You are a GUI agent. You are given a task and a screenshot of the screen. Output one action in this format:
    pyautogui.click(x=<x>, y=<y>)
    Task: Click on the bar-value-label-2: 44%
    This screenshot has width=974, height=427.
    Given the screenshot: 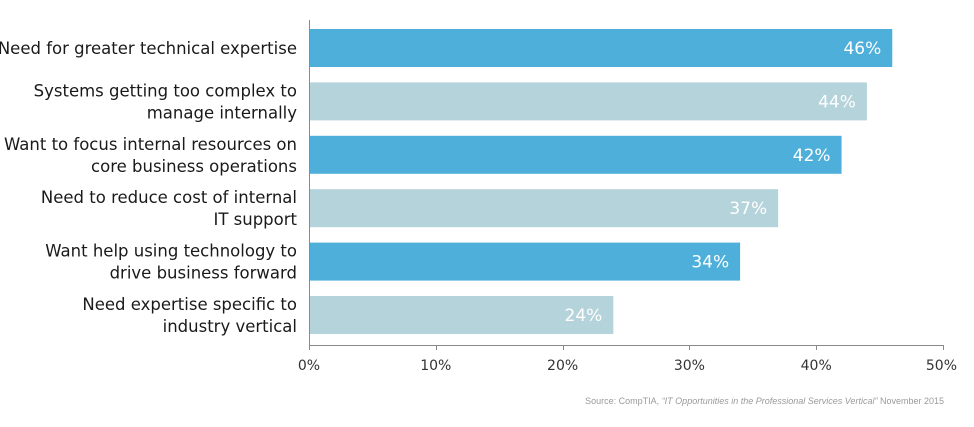 What is the action you would take?
    pyautogui.click(x=837, y=102)
    